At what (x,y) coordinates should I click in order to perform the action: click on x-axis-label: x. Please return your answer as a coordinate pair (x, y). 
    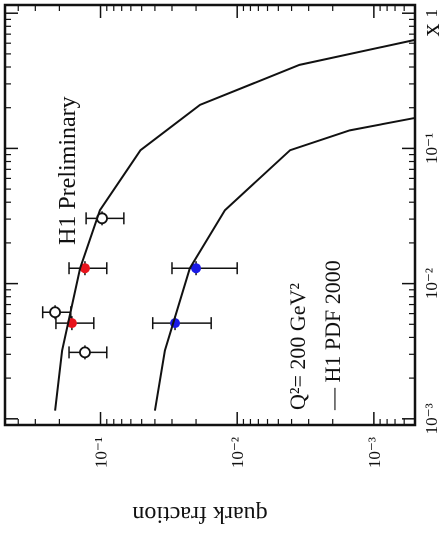
    Looking at the image, I should click on (430, 30).